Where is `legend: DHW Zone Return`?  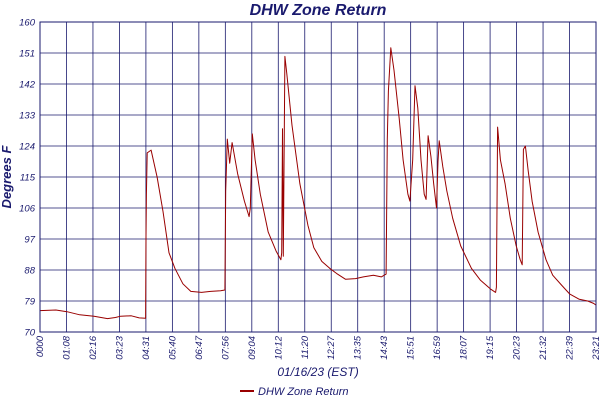
legend: DHW Zone Return is located at coordinates (294, 392).